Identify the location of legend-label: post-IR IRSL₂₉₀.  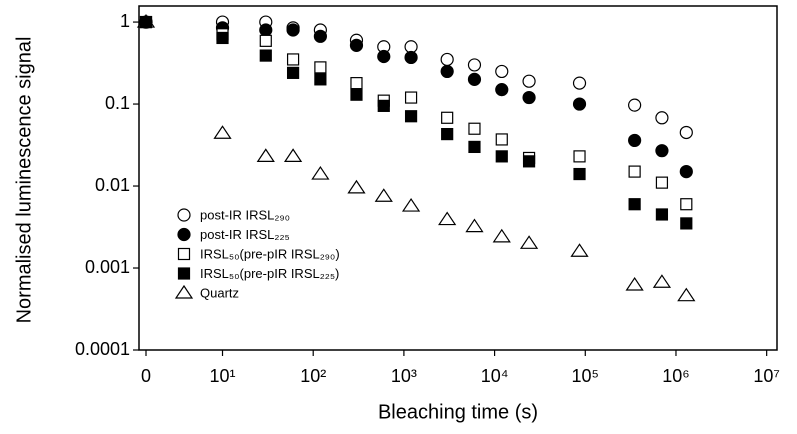
(245, 214).